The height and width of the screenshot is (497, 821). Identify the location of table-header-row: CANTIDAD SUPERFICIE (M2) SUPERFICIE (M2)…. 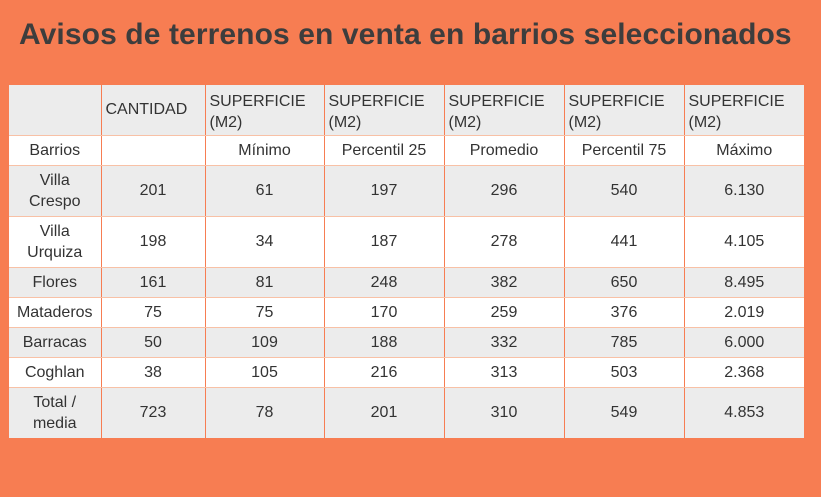
(406, 110).